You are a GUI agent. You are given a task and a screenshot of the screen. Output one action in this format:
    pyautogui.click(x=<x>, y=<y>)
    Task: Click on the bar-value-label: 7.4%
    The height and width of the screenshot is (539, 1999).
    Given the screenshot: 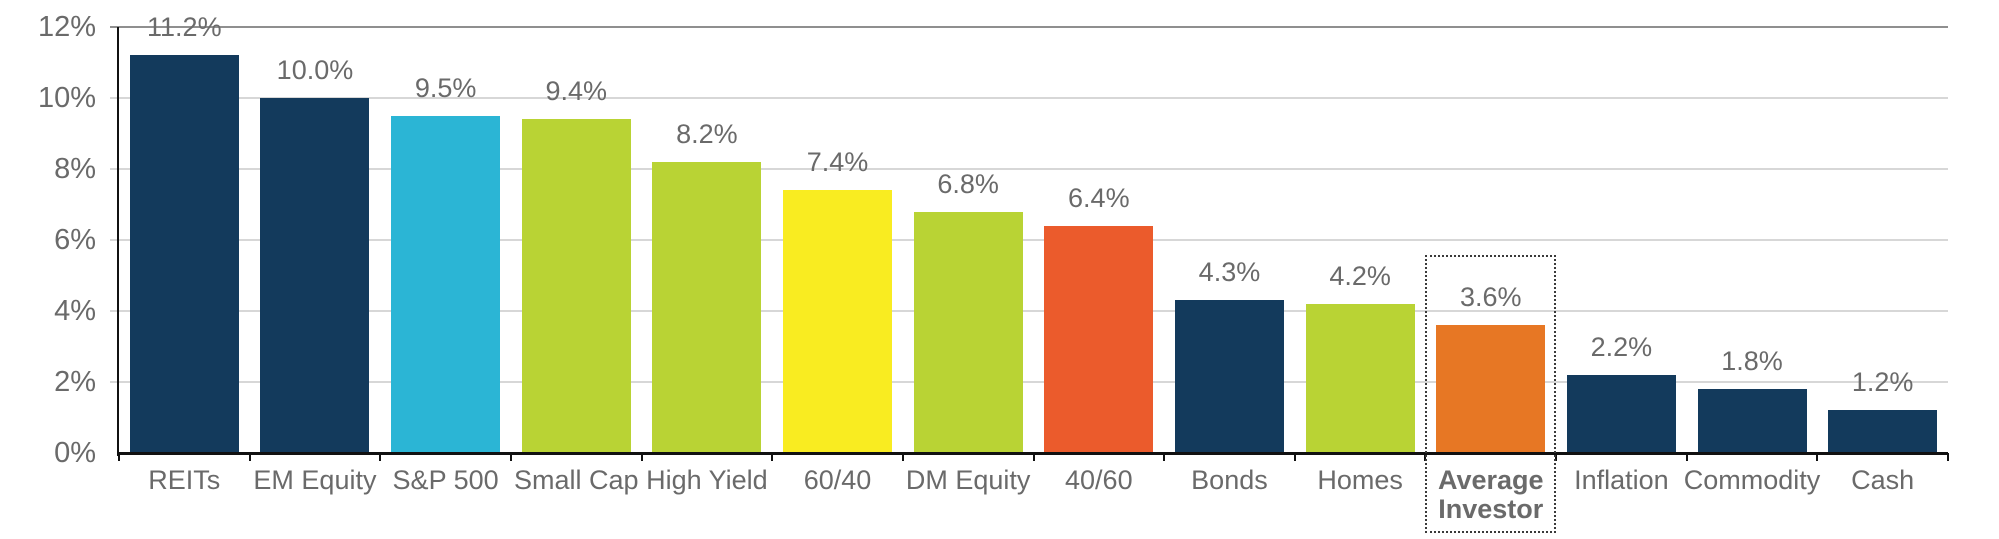 What is the action you would take?
    pyautogui.click(x=837, y=162)
    